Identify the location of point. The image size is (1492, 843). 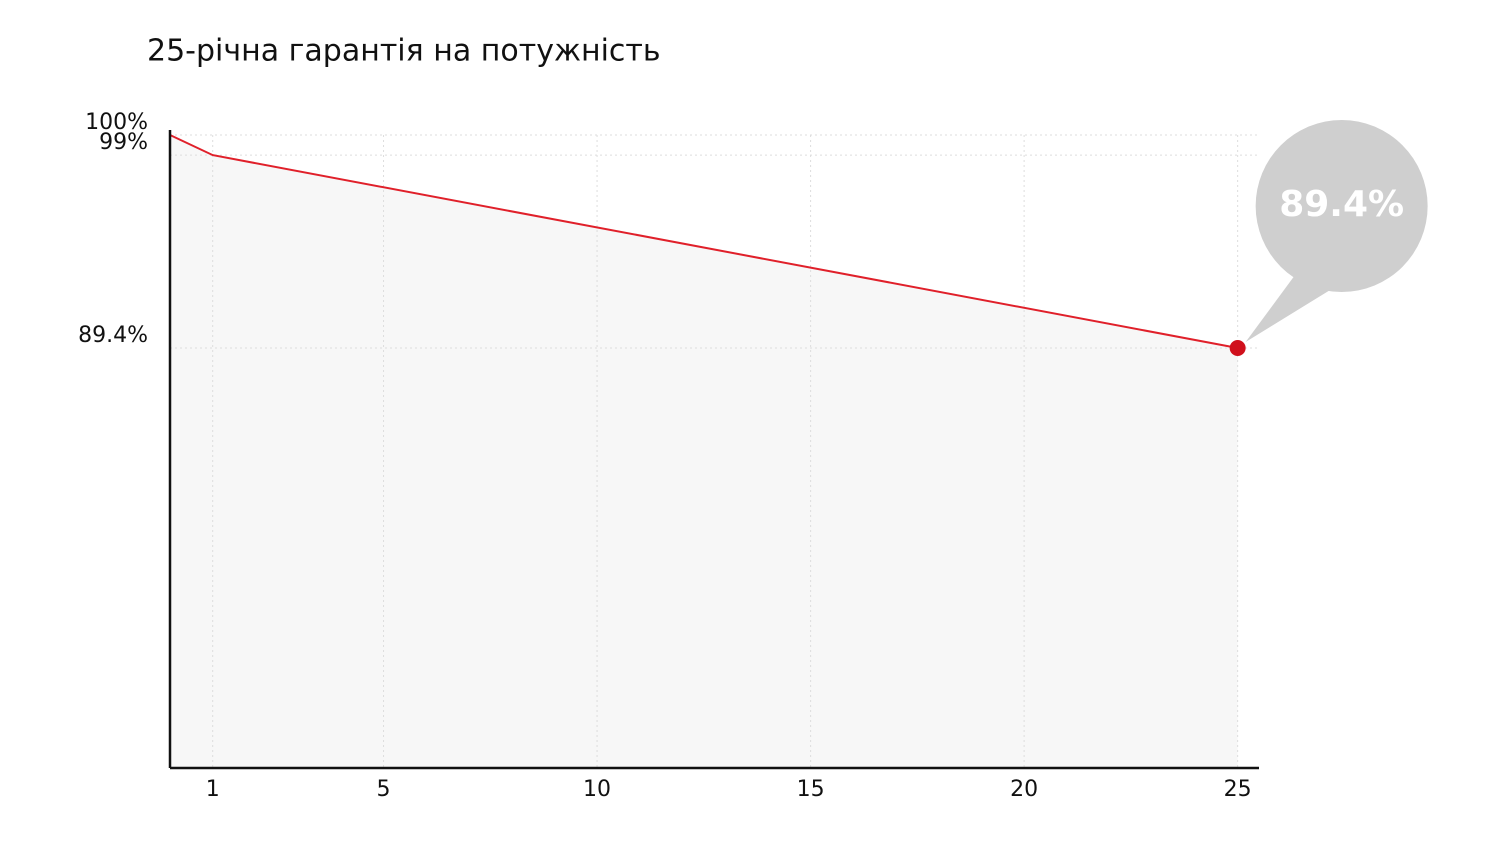
(1237, 348).